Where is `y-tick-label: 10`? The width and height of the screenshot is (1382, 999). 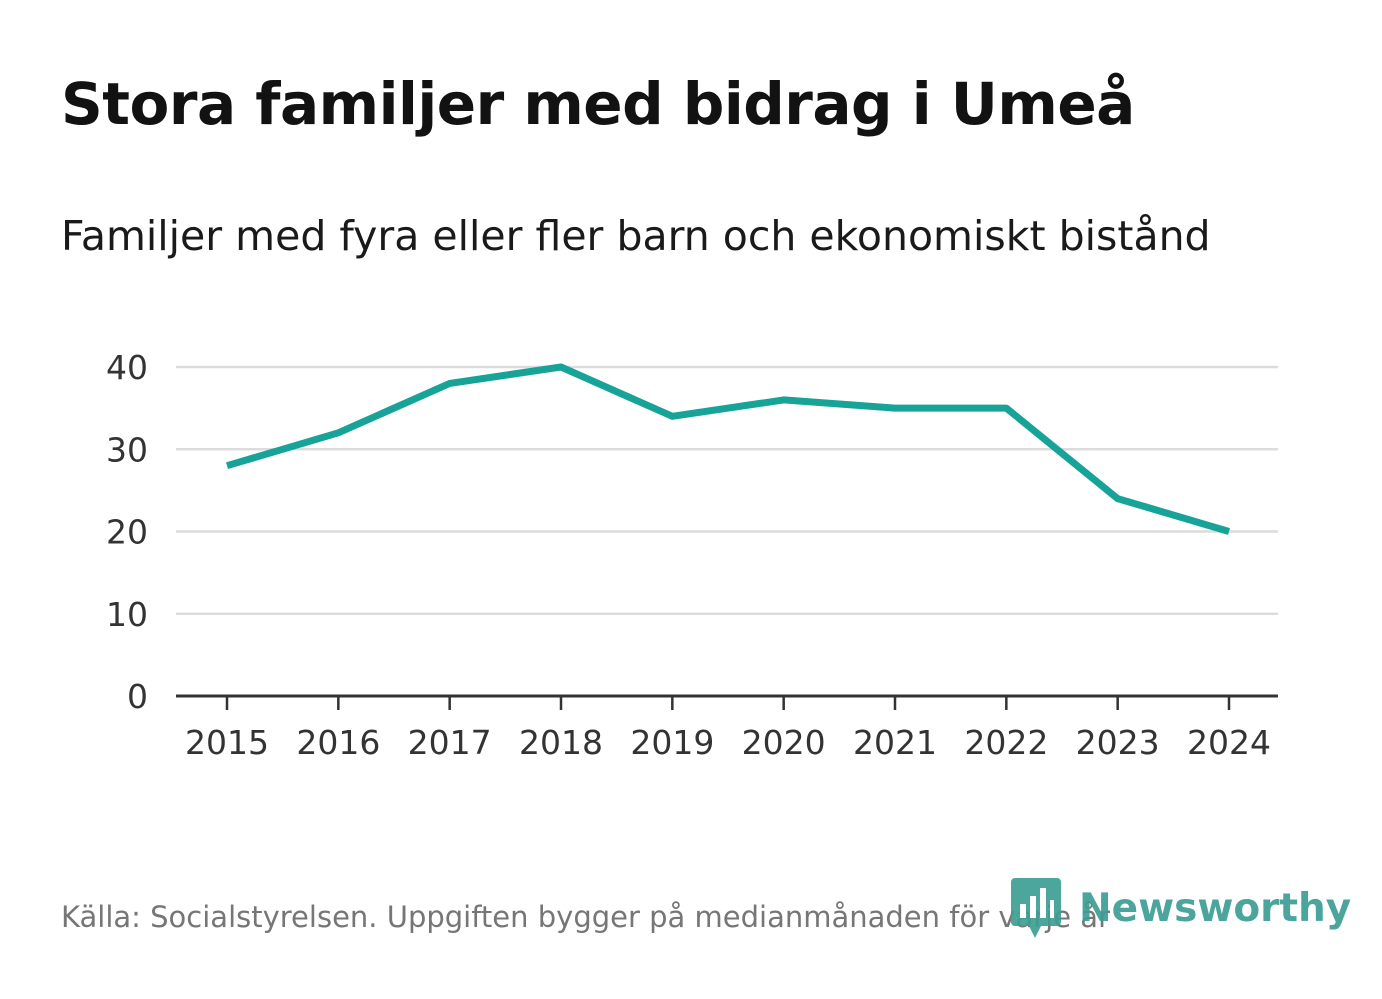
y-tick-label: 10 is located at coordinates (127, 614).